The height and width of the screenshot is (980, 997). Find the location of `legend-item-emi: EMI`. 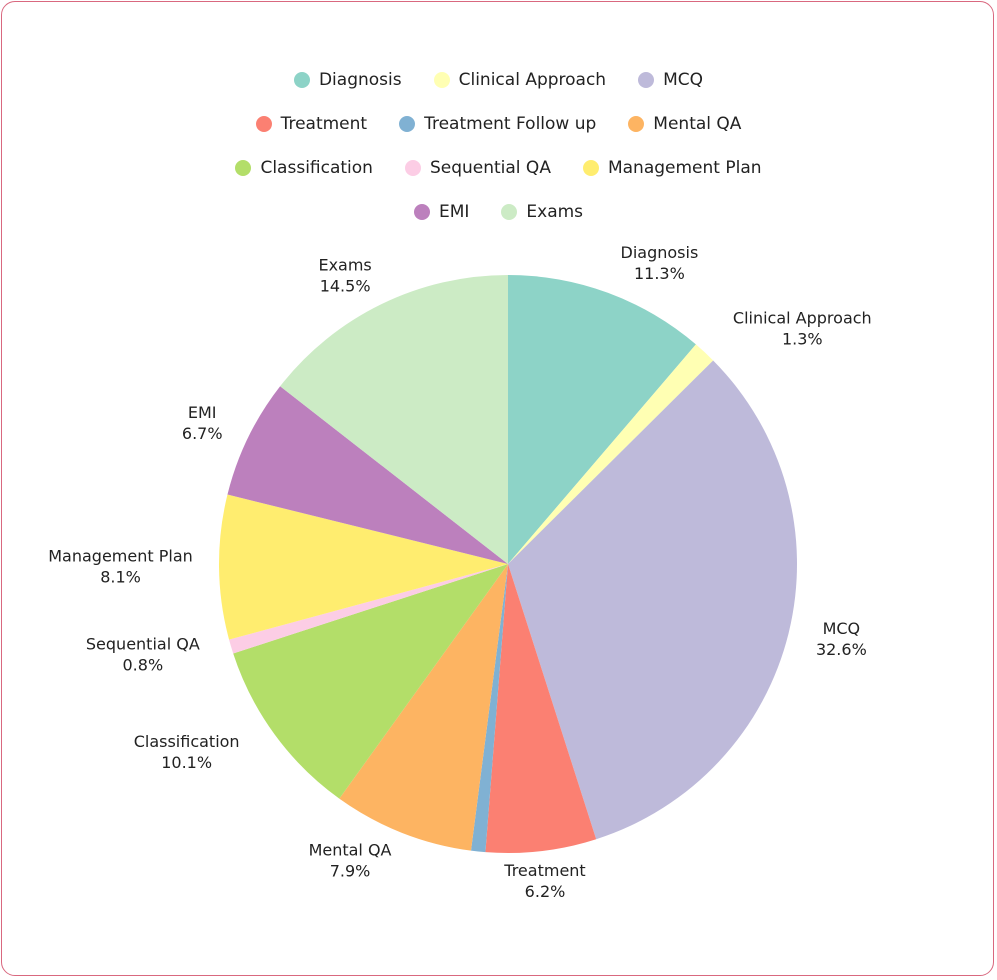

legend-item-emi: EMI is located at coordinates (441, 212).